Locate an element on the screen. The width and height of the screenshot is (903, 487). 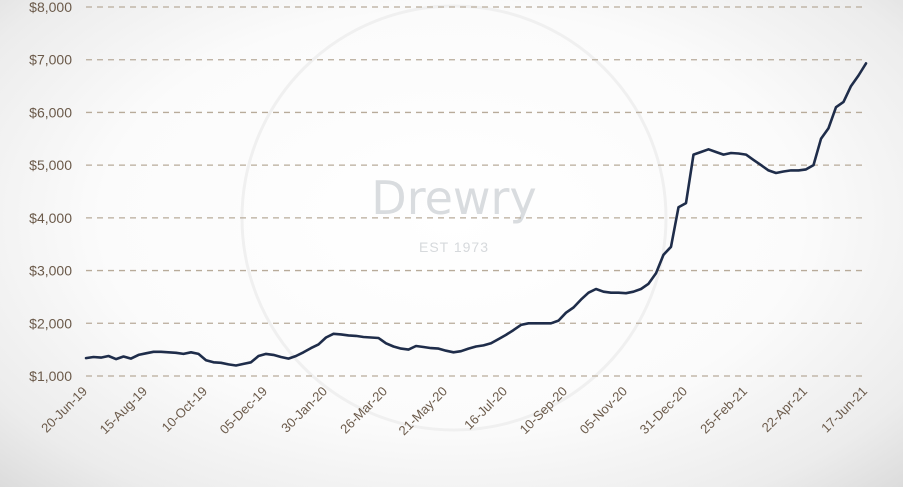
x-tick-label: 25-Feb-21 is located at coordinates (723, 410).